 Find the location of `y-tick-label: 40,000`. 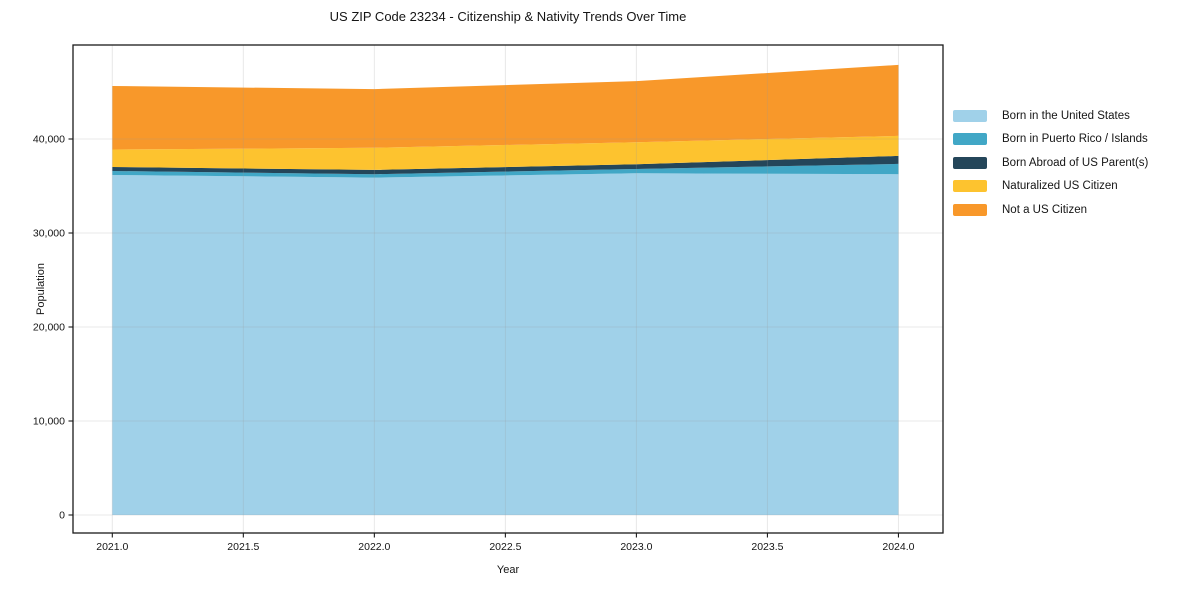

y-tick-label: 40,000 is located at coordinates (49, 139).